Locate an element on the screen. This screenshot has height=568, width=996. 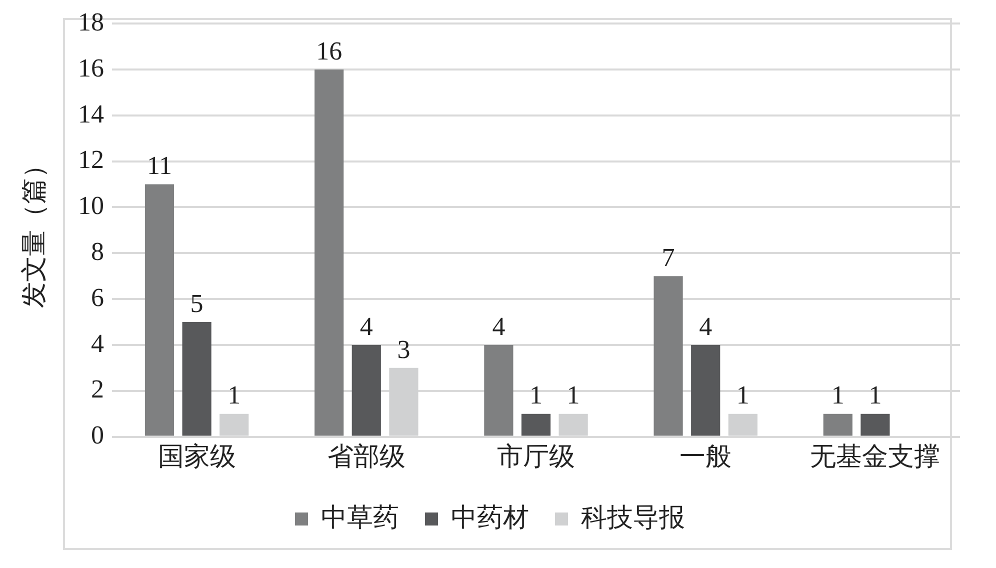
legend-label: 中药材 is located at coordinates (490, 517).